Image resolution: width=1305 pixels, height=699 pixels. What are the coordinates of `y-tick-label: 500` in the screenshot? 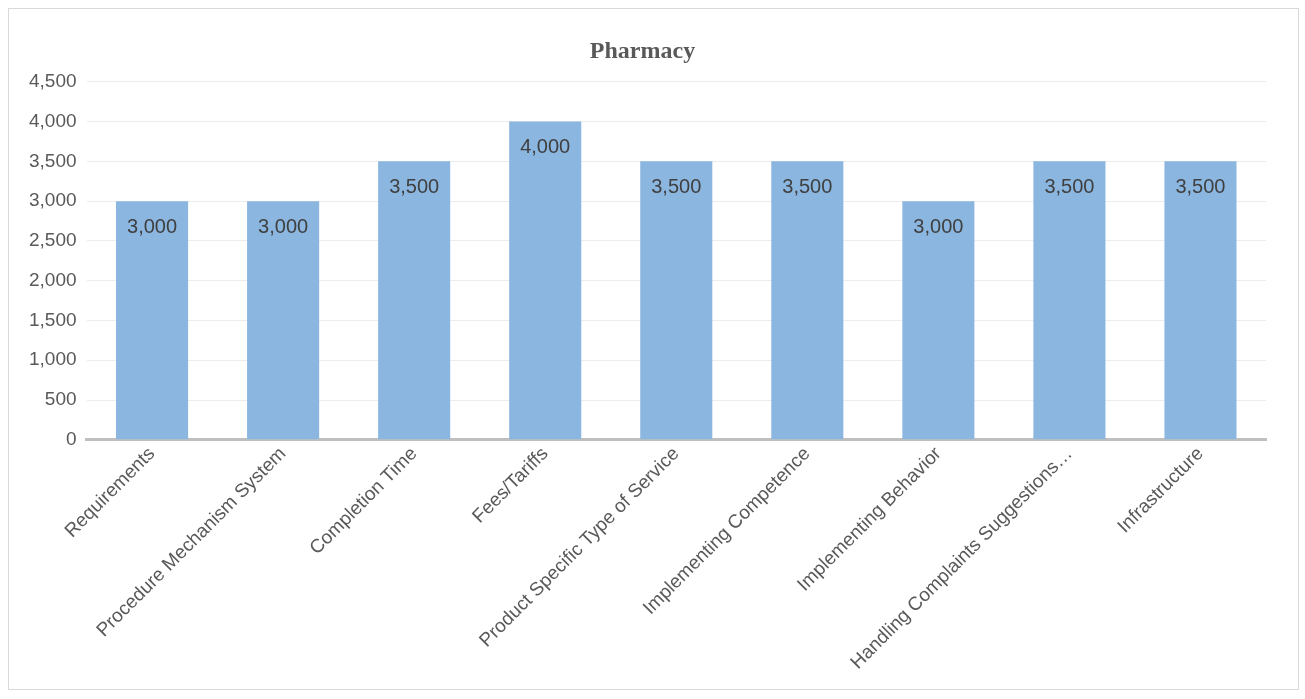 It's located at (60, 399).